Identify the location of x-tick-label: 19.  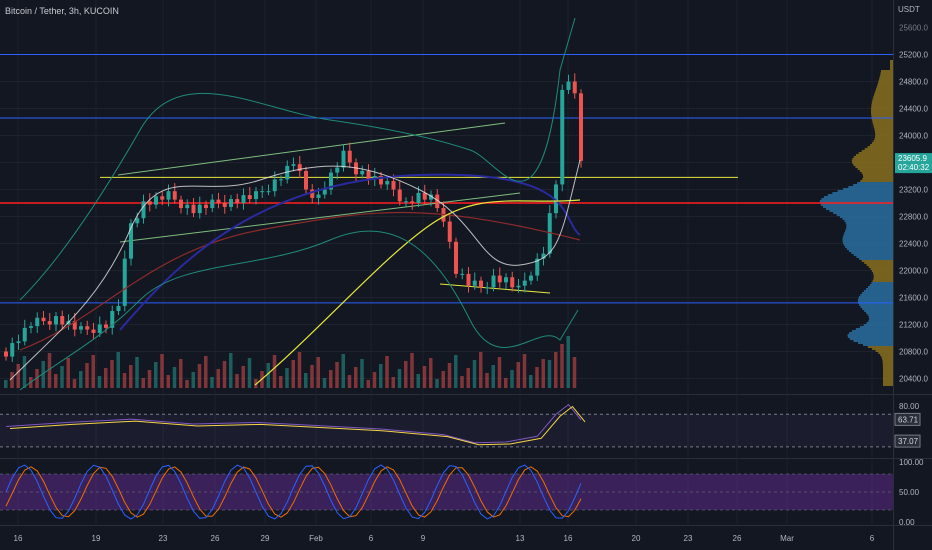
(96, 538).